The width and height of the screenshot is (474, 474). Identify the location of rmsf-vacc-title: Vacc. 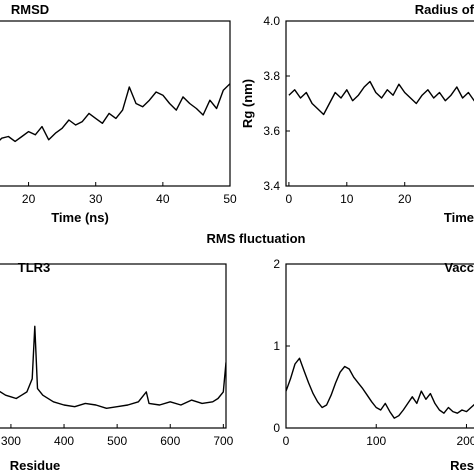
(459, 267).